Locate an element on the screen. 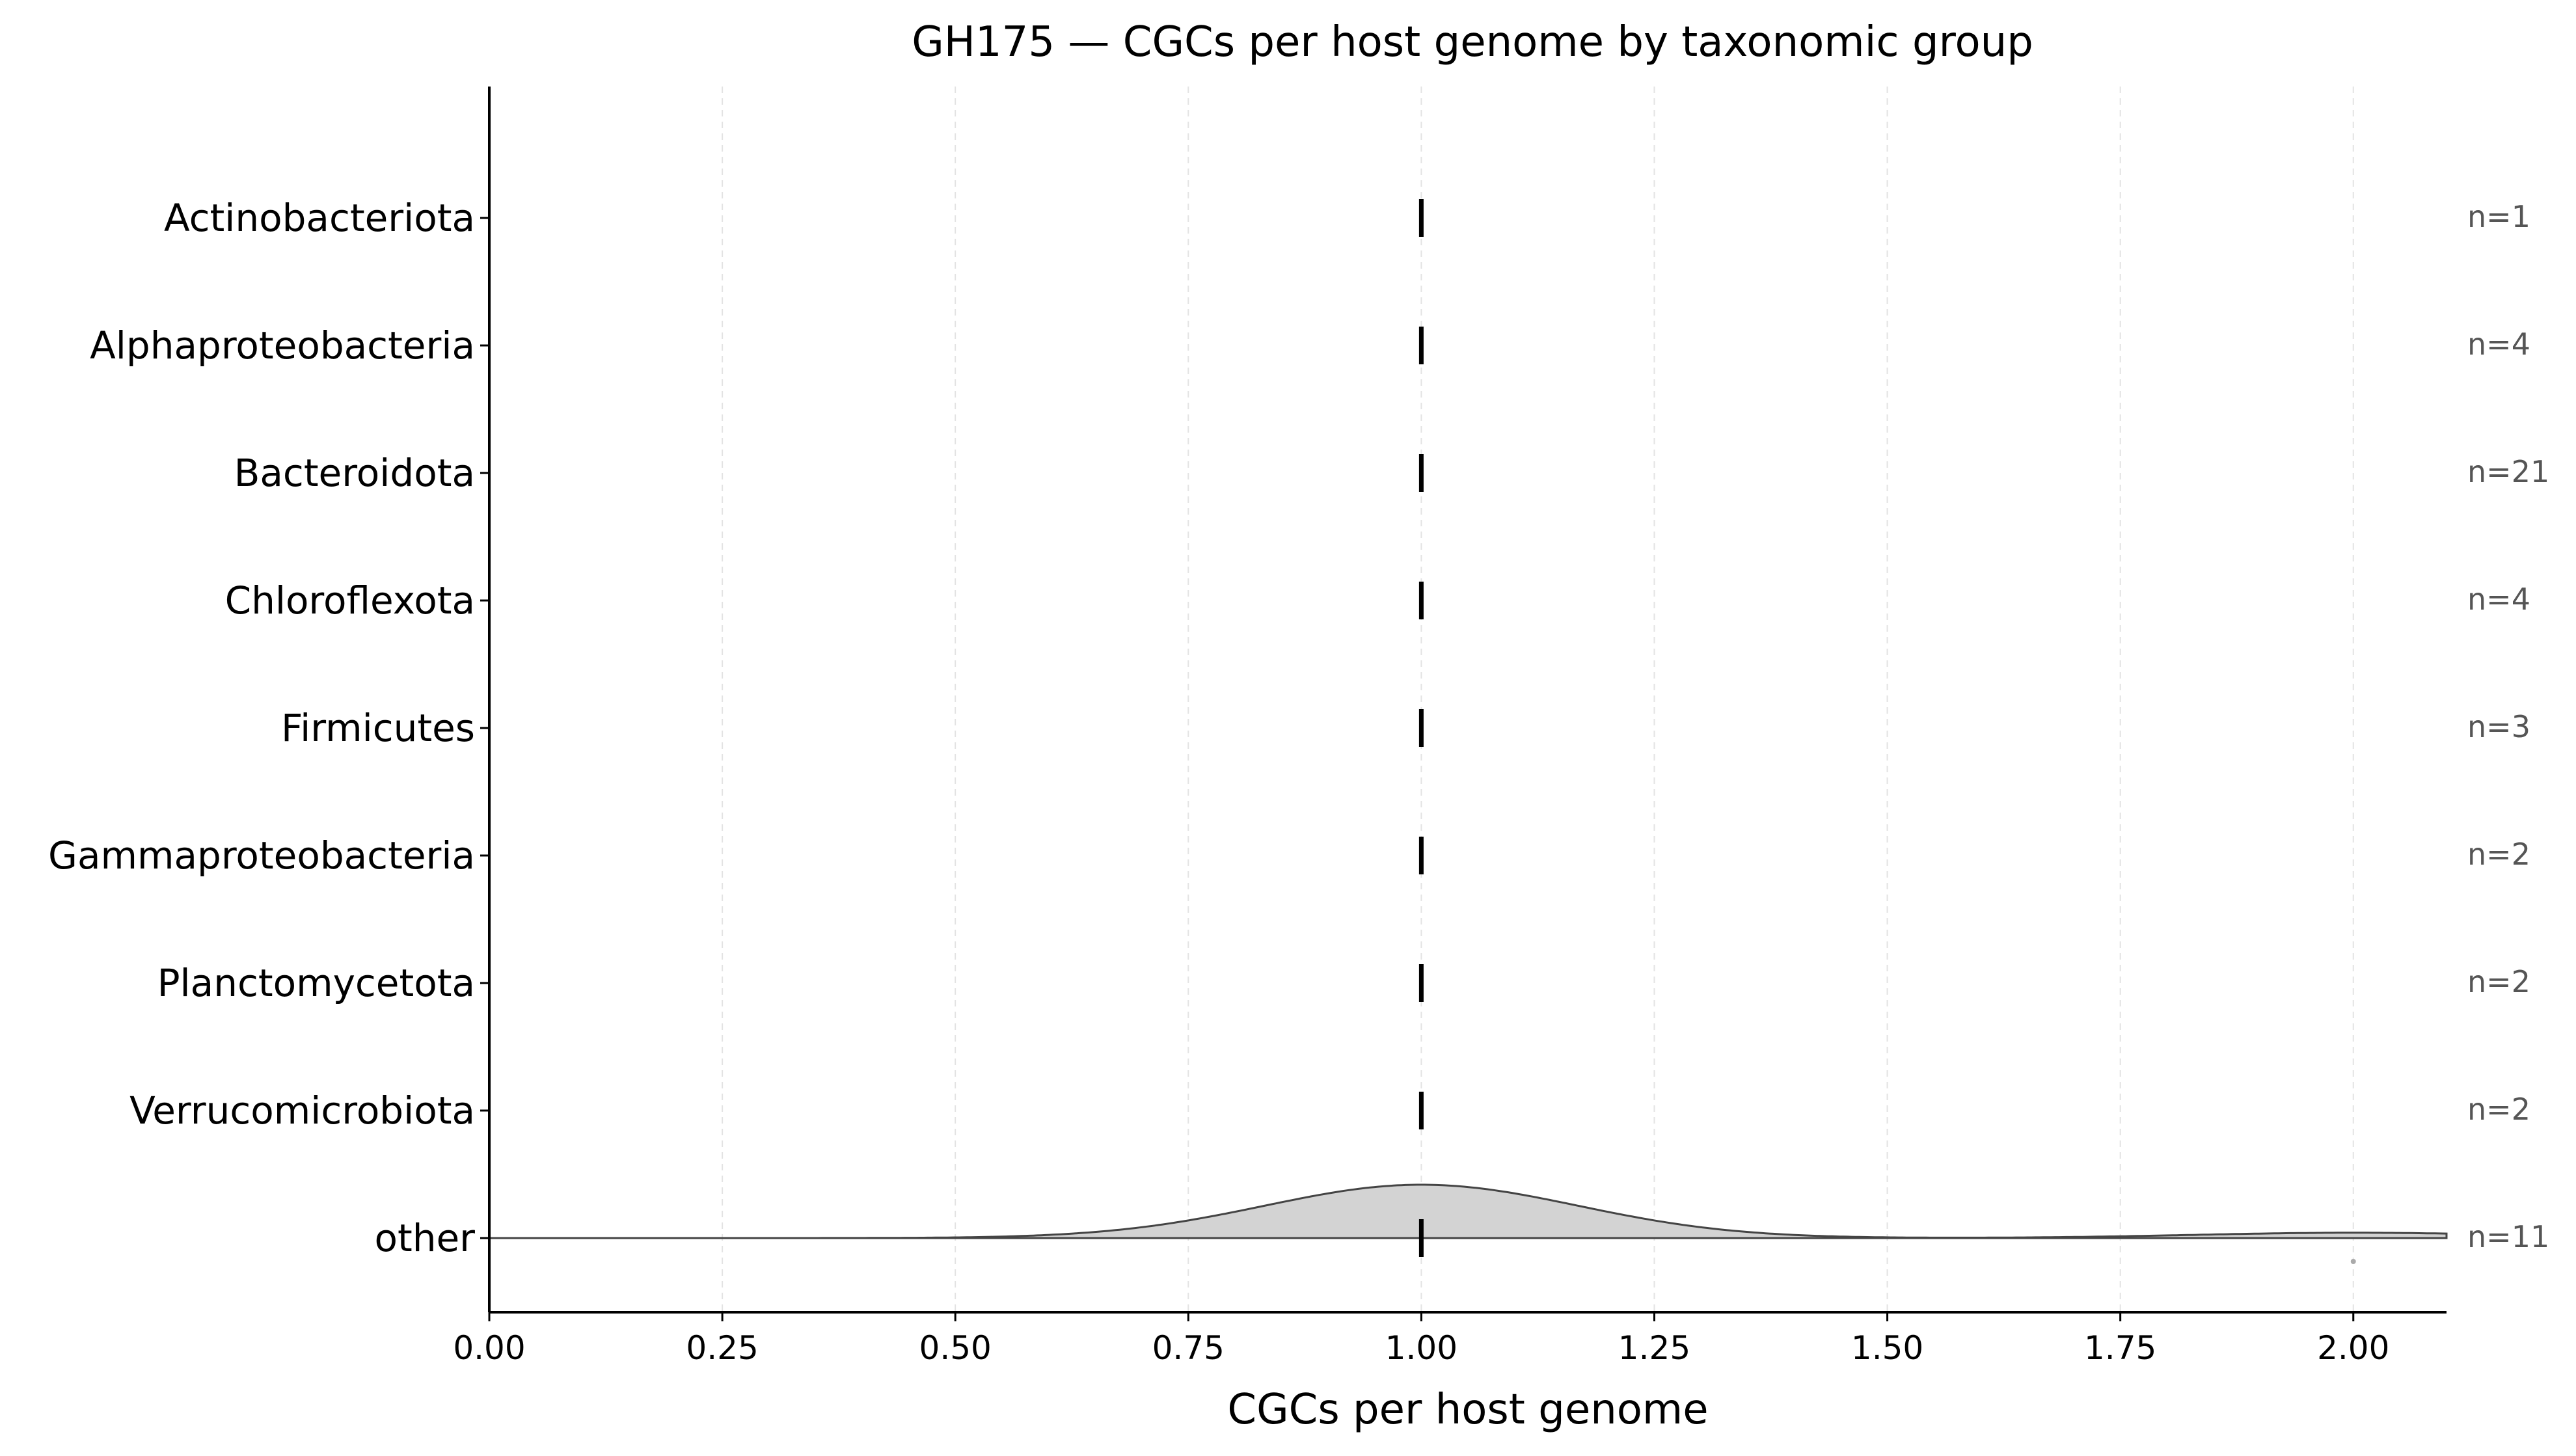 This screenshot has height=1456, width=2576. x-ticks: 0.00 0.25 0.50 0.75 1.00 1.25 1.50 1.75 2.00 is located at coordinates (1421, 1339).